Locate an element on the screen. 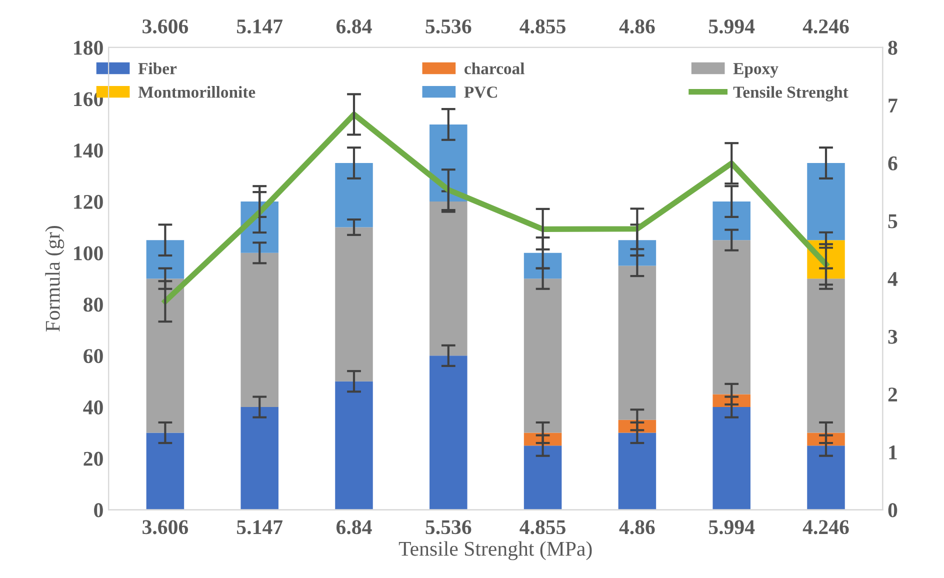 The height and width of the screenshot is (578, 944). category-label: 5.147 is located at coordinates (259, 26).